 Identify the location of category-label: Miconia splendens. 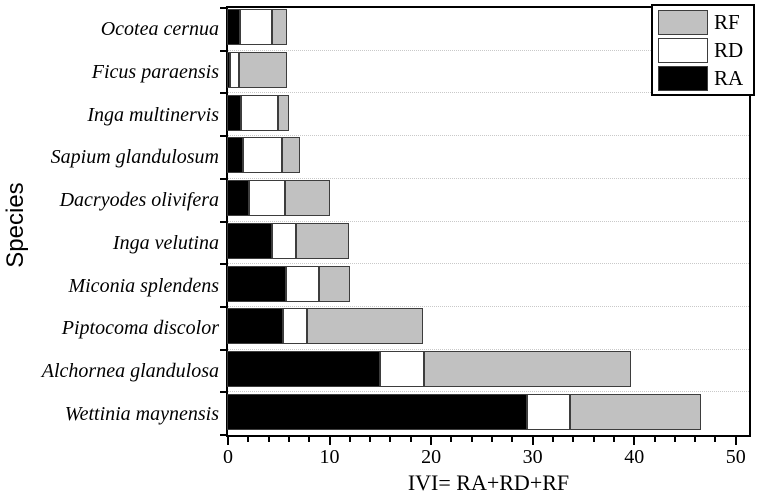
(143, 285).